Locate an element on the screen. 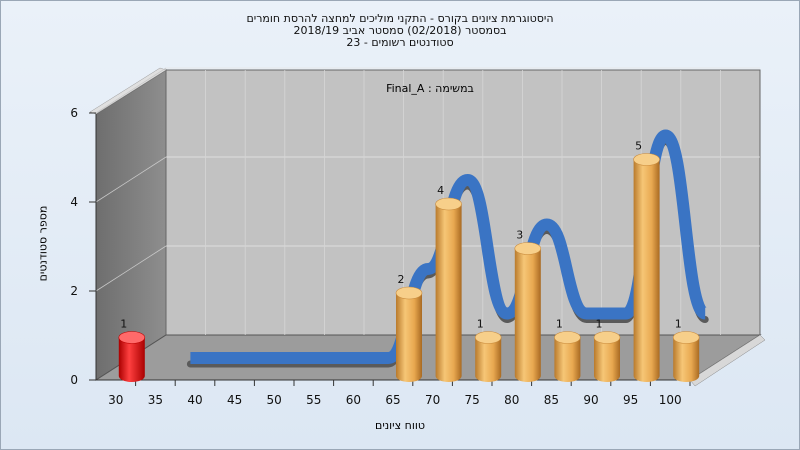 The width and height of the screenshot is (800, 450). data-label-85: 1 is located at coordinates (559, 324).